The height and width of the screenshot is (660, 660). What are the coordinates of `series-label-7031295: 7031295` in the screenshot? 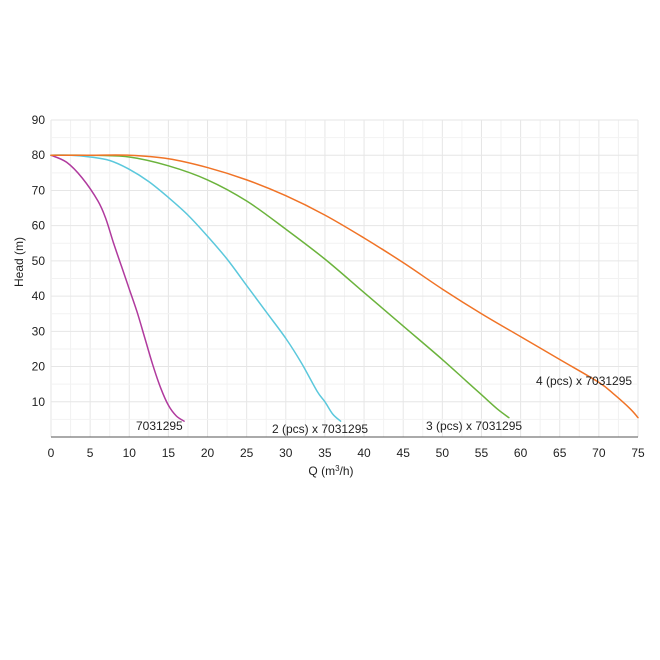 It's located at (159, 426).